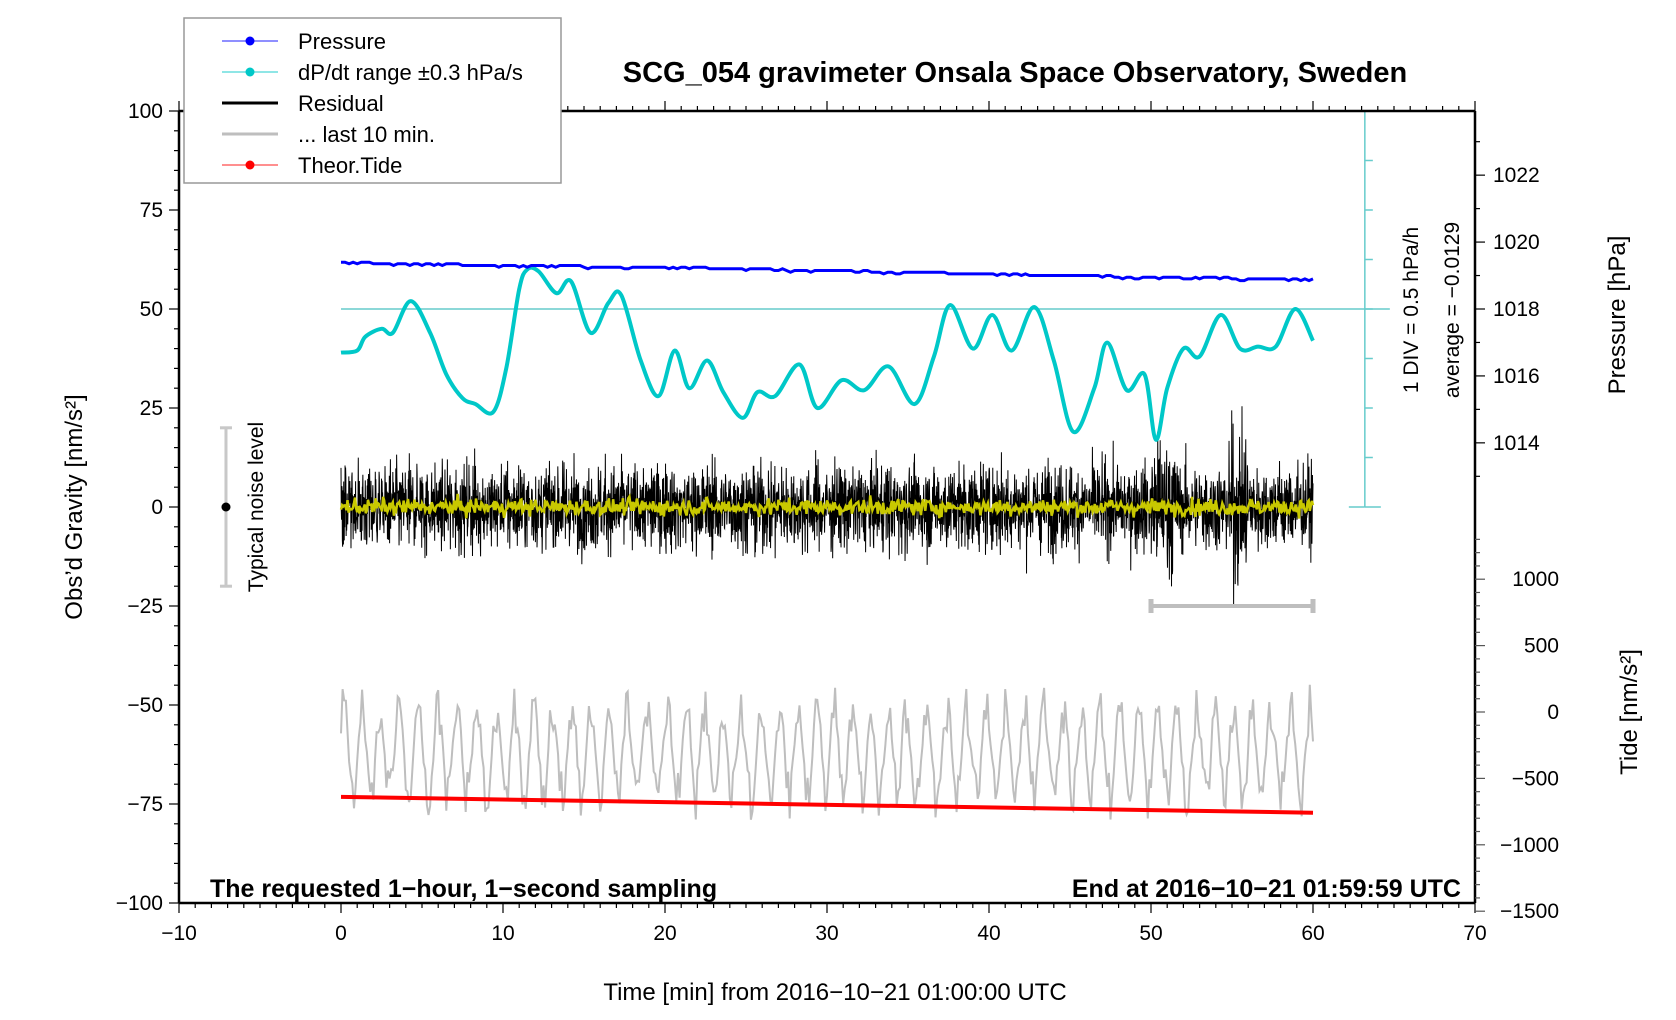  What do you see at coordinates (157, 507) in the screenshot?
I see `y-tick-label: 0` at bounding box center [157, 507].